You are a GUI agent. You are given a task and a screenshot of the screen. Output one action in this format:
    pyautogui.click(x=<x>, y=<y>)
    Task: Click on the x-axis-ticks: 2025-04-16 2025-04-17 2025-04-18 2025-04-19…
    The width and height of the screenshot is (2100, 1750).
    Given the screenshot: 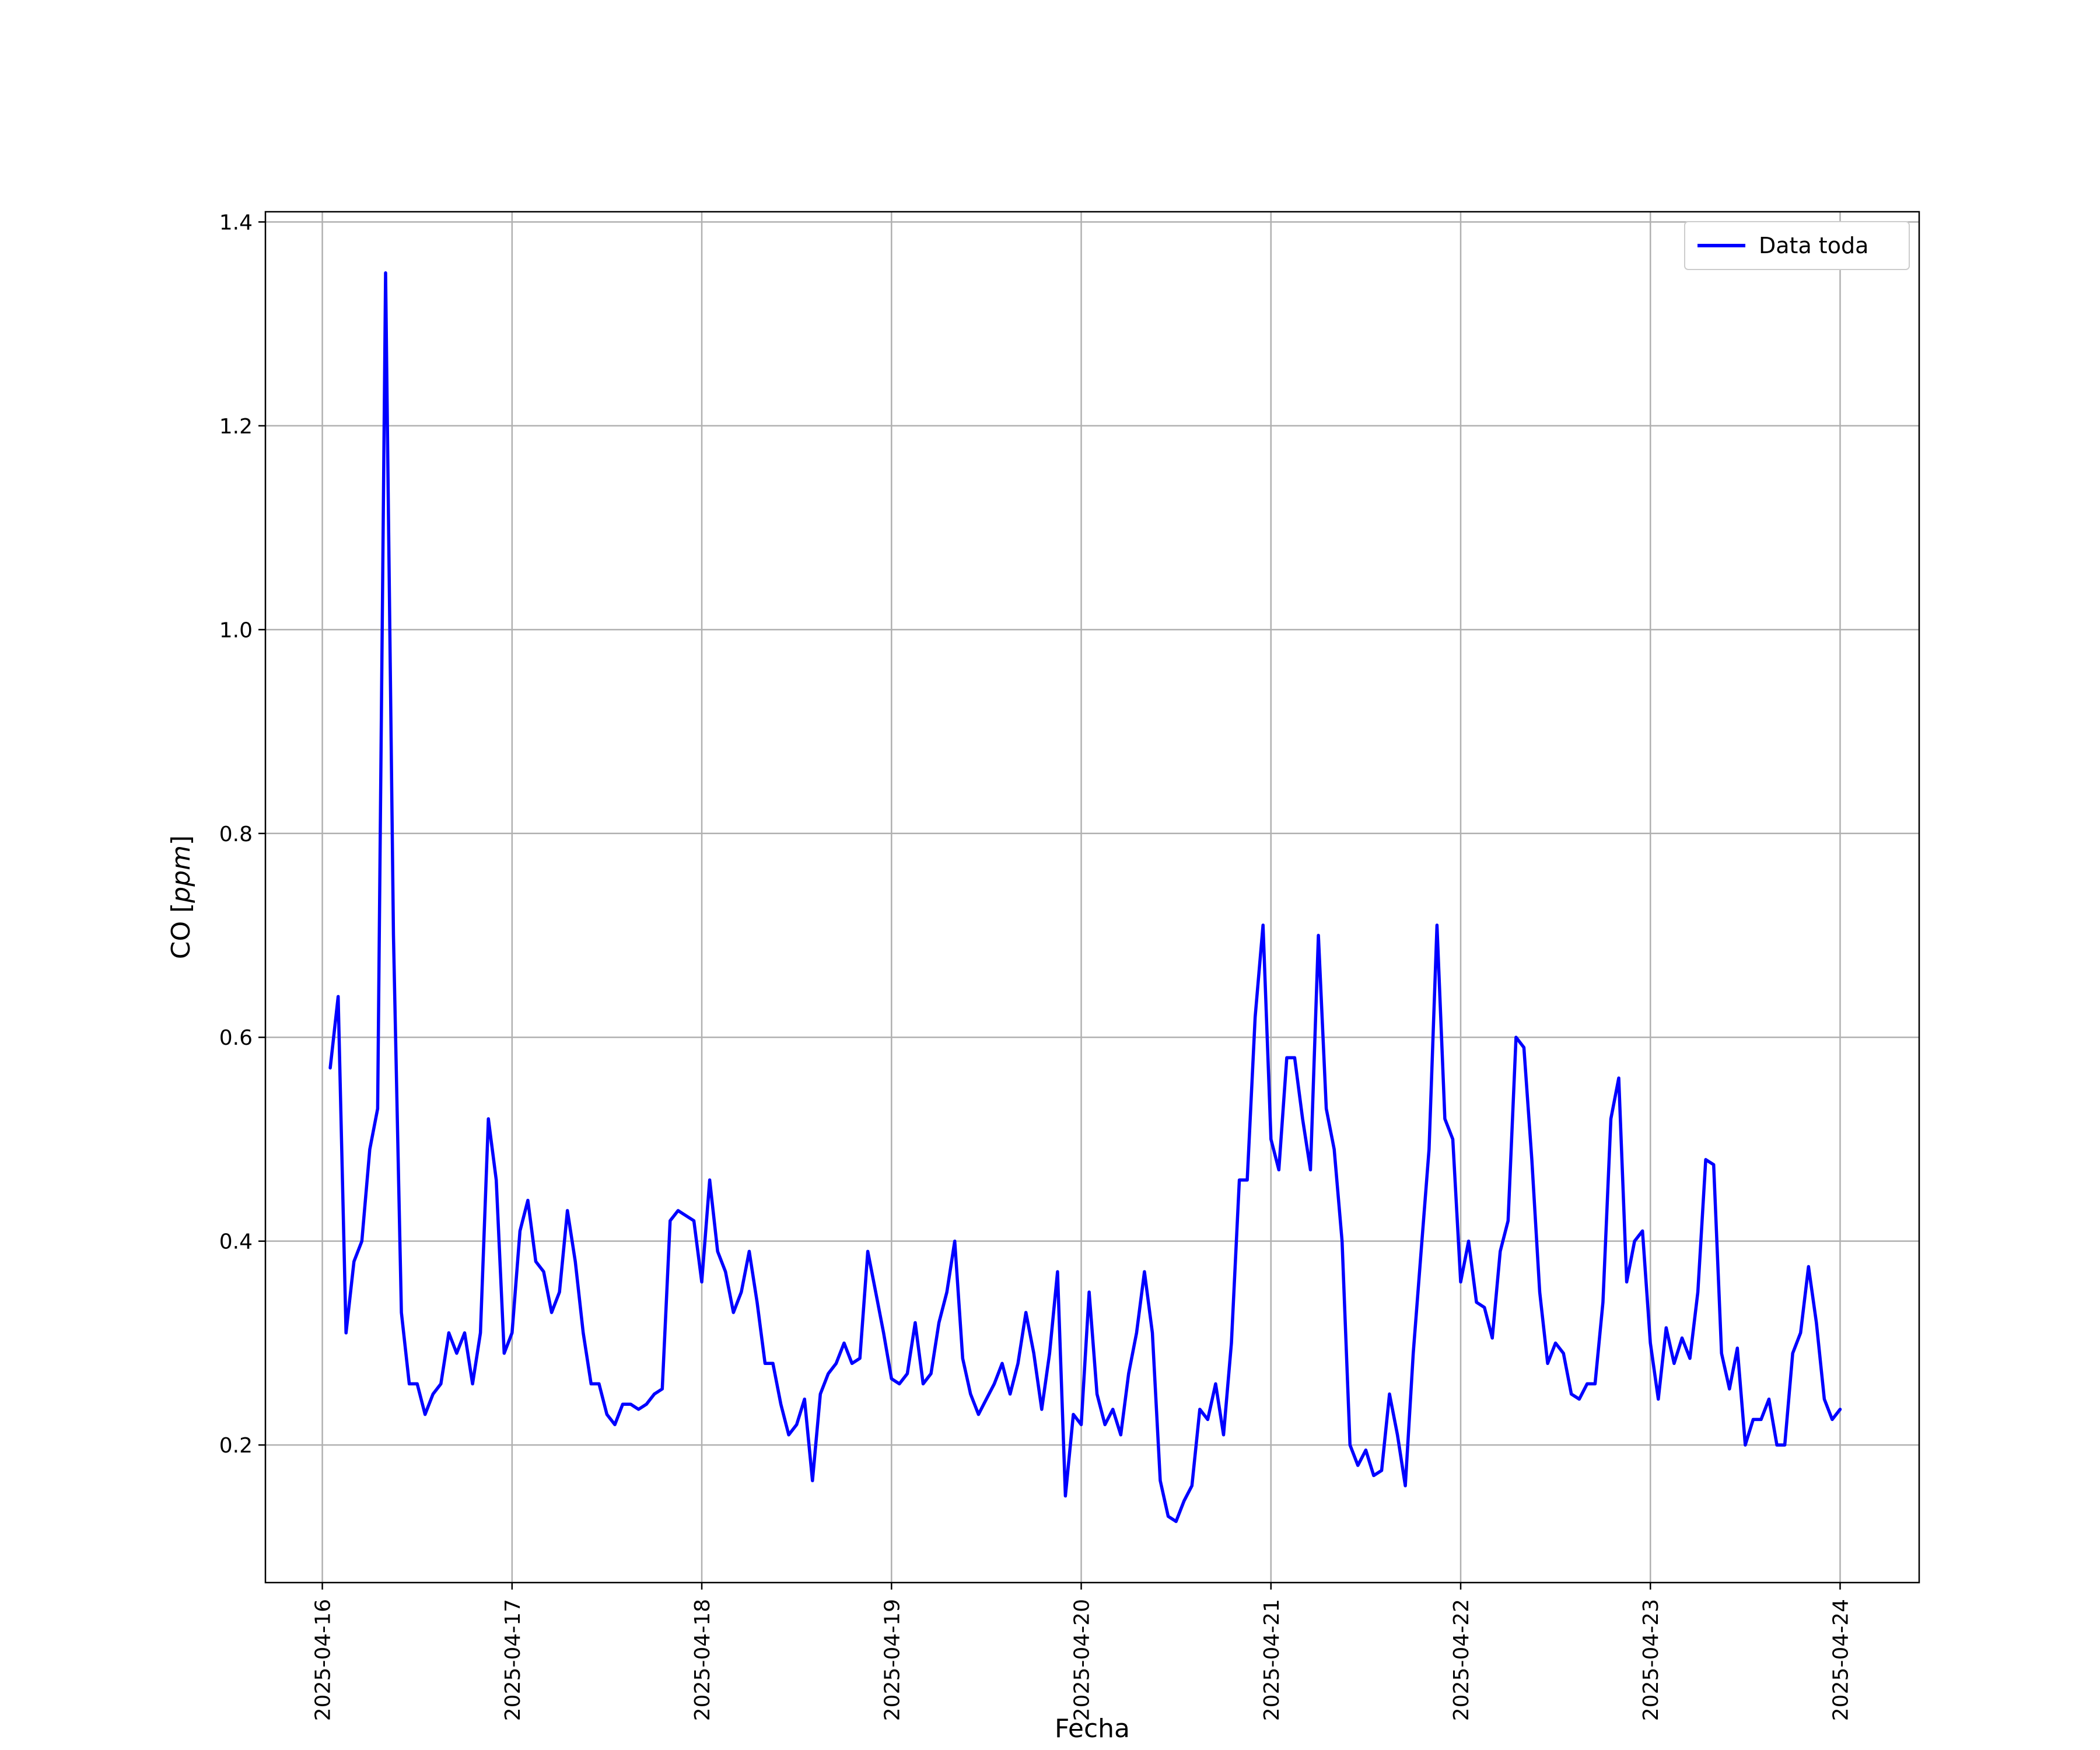 What is the action you would take?
    pyautogui.click(x=1082, y=1652)
    